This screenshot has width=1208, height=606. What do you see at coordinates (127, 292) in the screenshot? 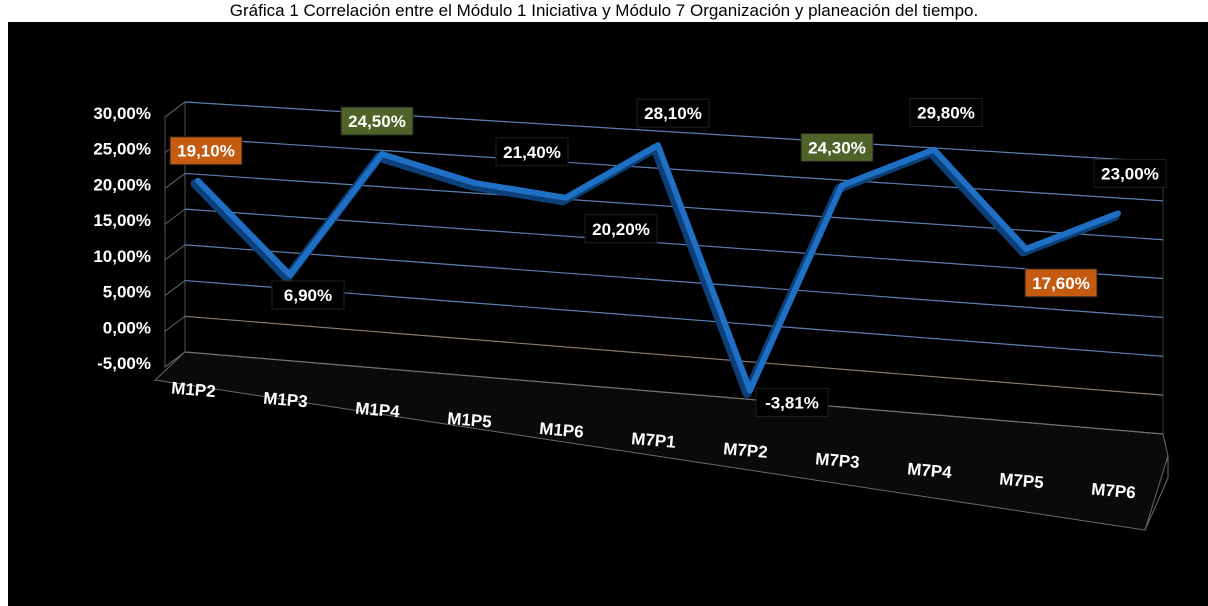
I see `y-tick-label: 5,00%` at bounding box center [127, 292].